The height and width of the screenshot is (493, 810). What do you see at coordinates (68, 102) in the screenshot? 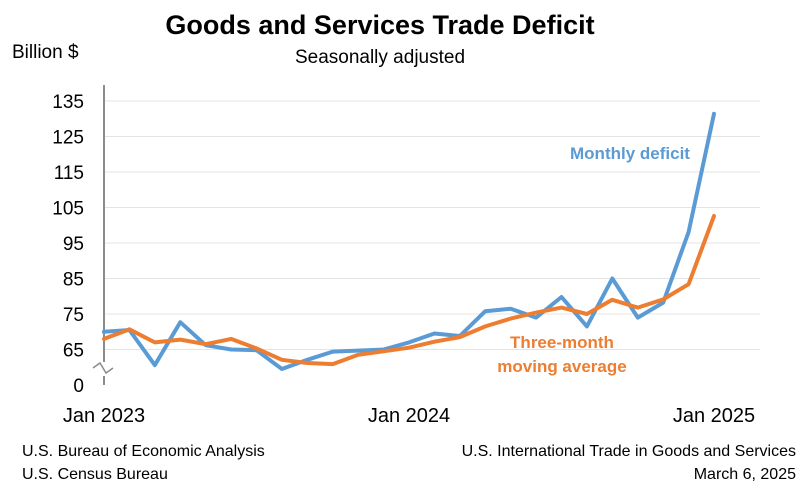
I see `y-tick-label-135: 135` at bounding box center [68, 102].